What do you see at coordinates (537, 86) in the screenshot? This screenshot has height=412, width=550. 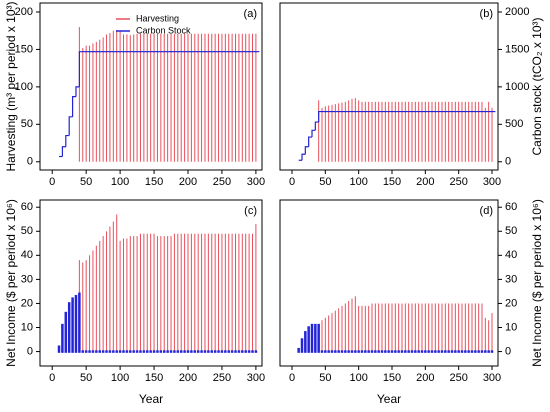 I see `y2-axis-label: Carbon stock (tCO₂ x 10³)` at bounding box center [537, 86].